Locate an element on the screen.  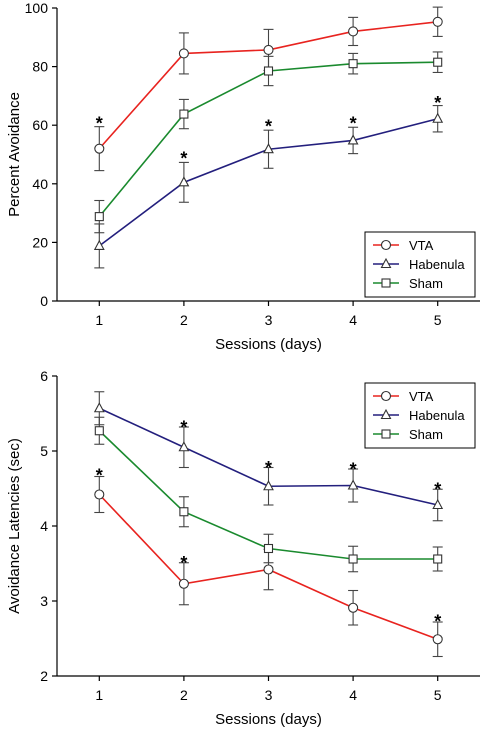
y-tick-label: 4 is located at coordinates (44, 526).